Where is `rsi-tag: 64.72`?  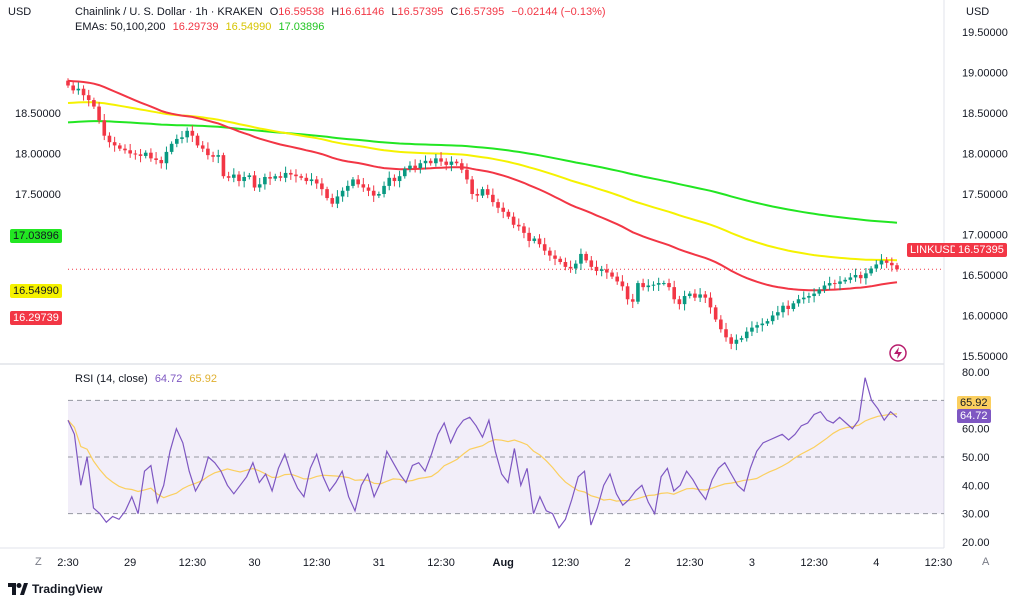 rsi-tag: 64.72 is located at coordinates (974, 416).